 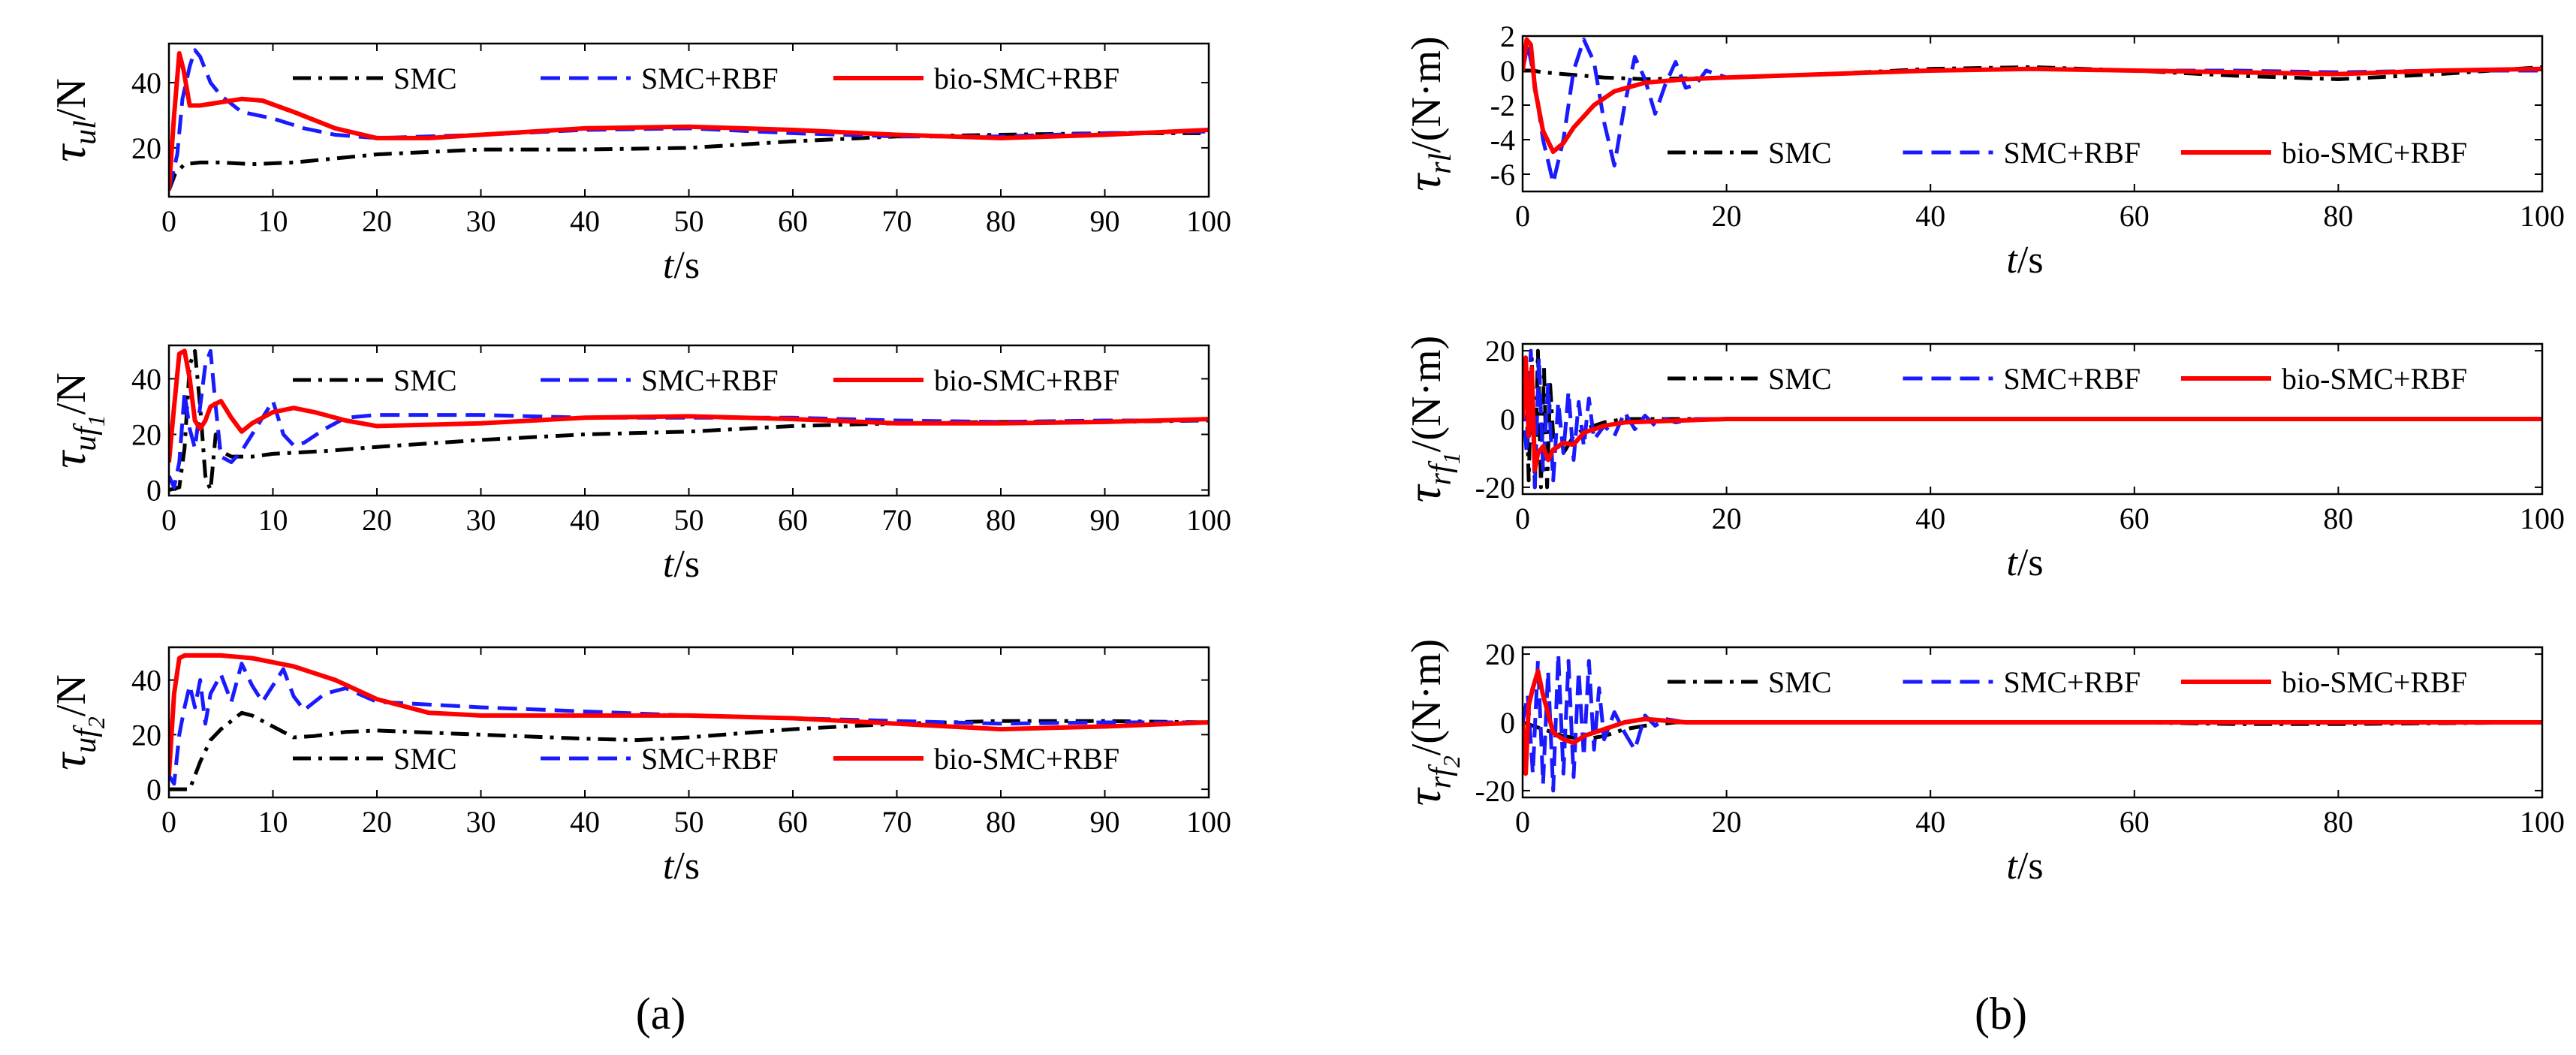 I want to click on y-axis-label: τrf1/(N·m), so click(x=1431, y=419).